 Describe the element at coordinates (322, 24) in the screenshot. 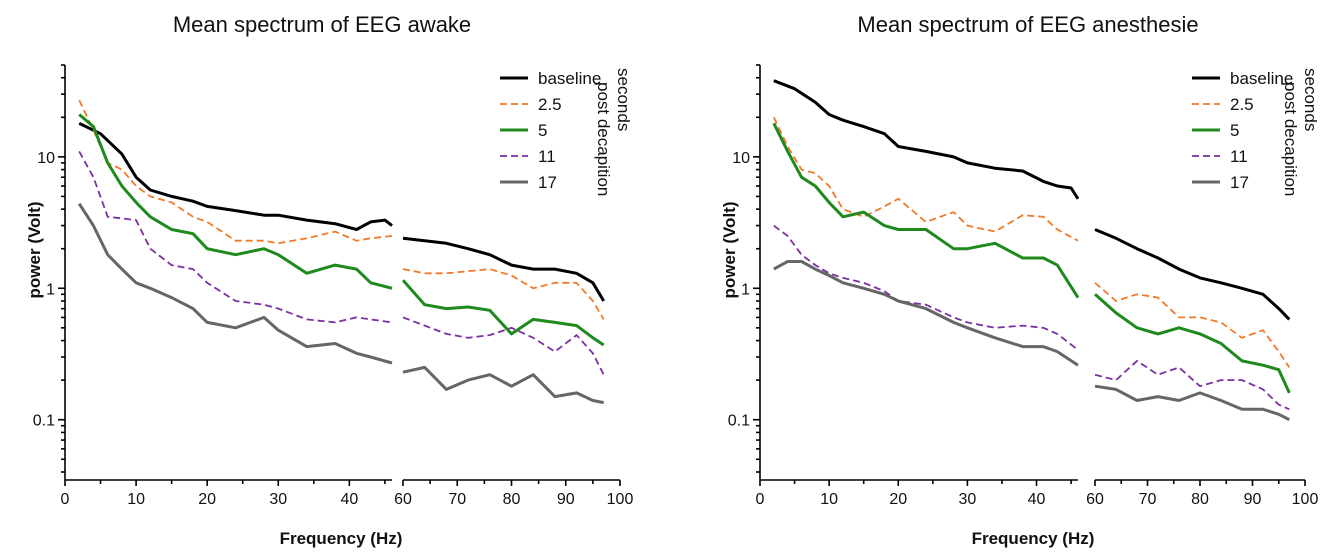

I see `chart-title: Mean spectrum of EEG awake` at that location.